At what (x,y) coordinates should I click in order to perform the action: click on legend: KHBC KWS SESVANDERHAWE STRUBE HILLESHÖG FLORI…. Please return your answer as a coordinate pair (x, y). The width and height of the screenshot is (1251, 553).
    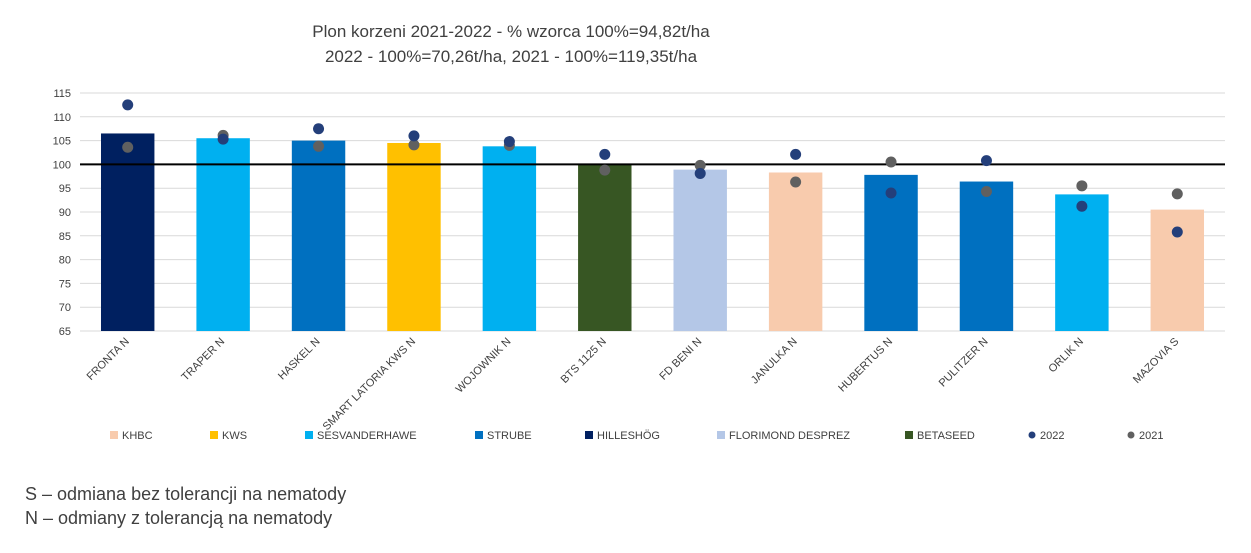
    Looking at the image, I should click on (636, 436).